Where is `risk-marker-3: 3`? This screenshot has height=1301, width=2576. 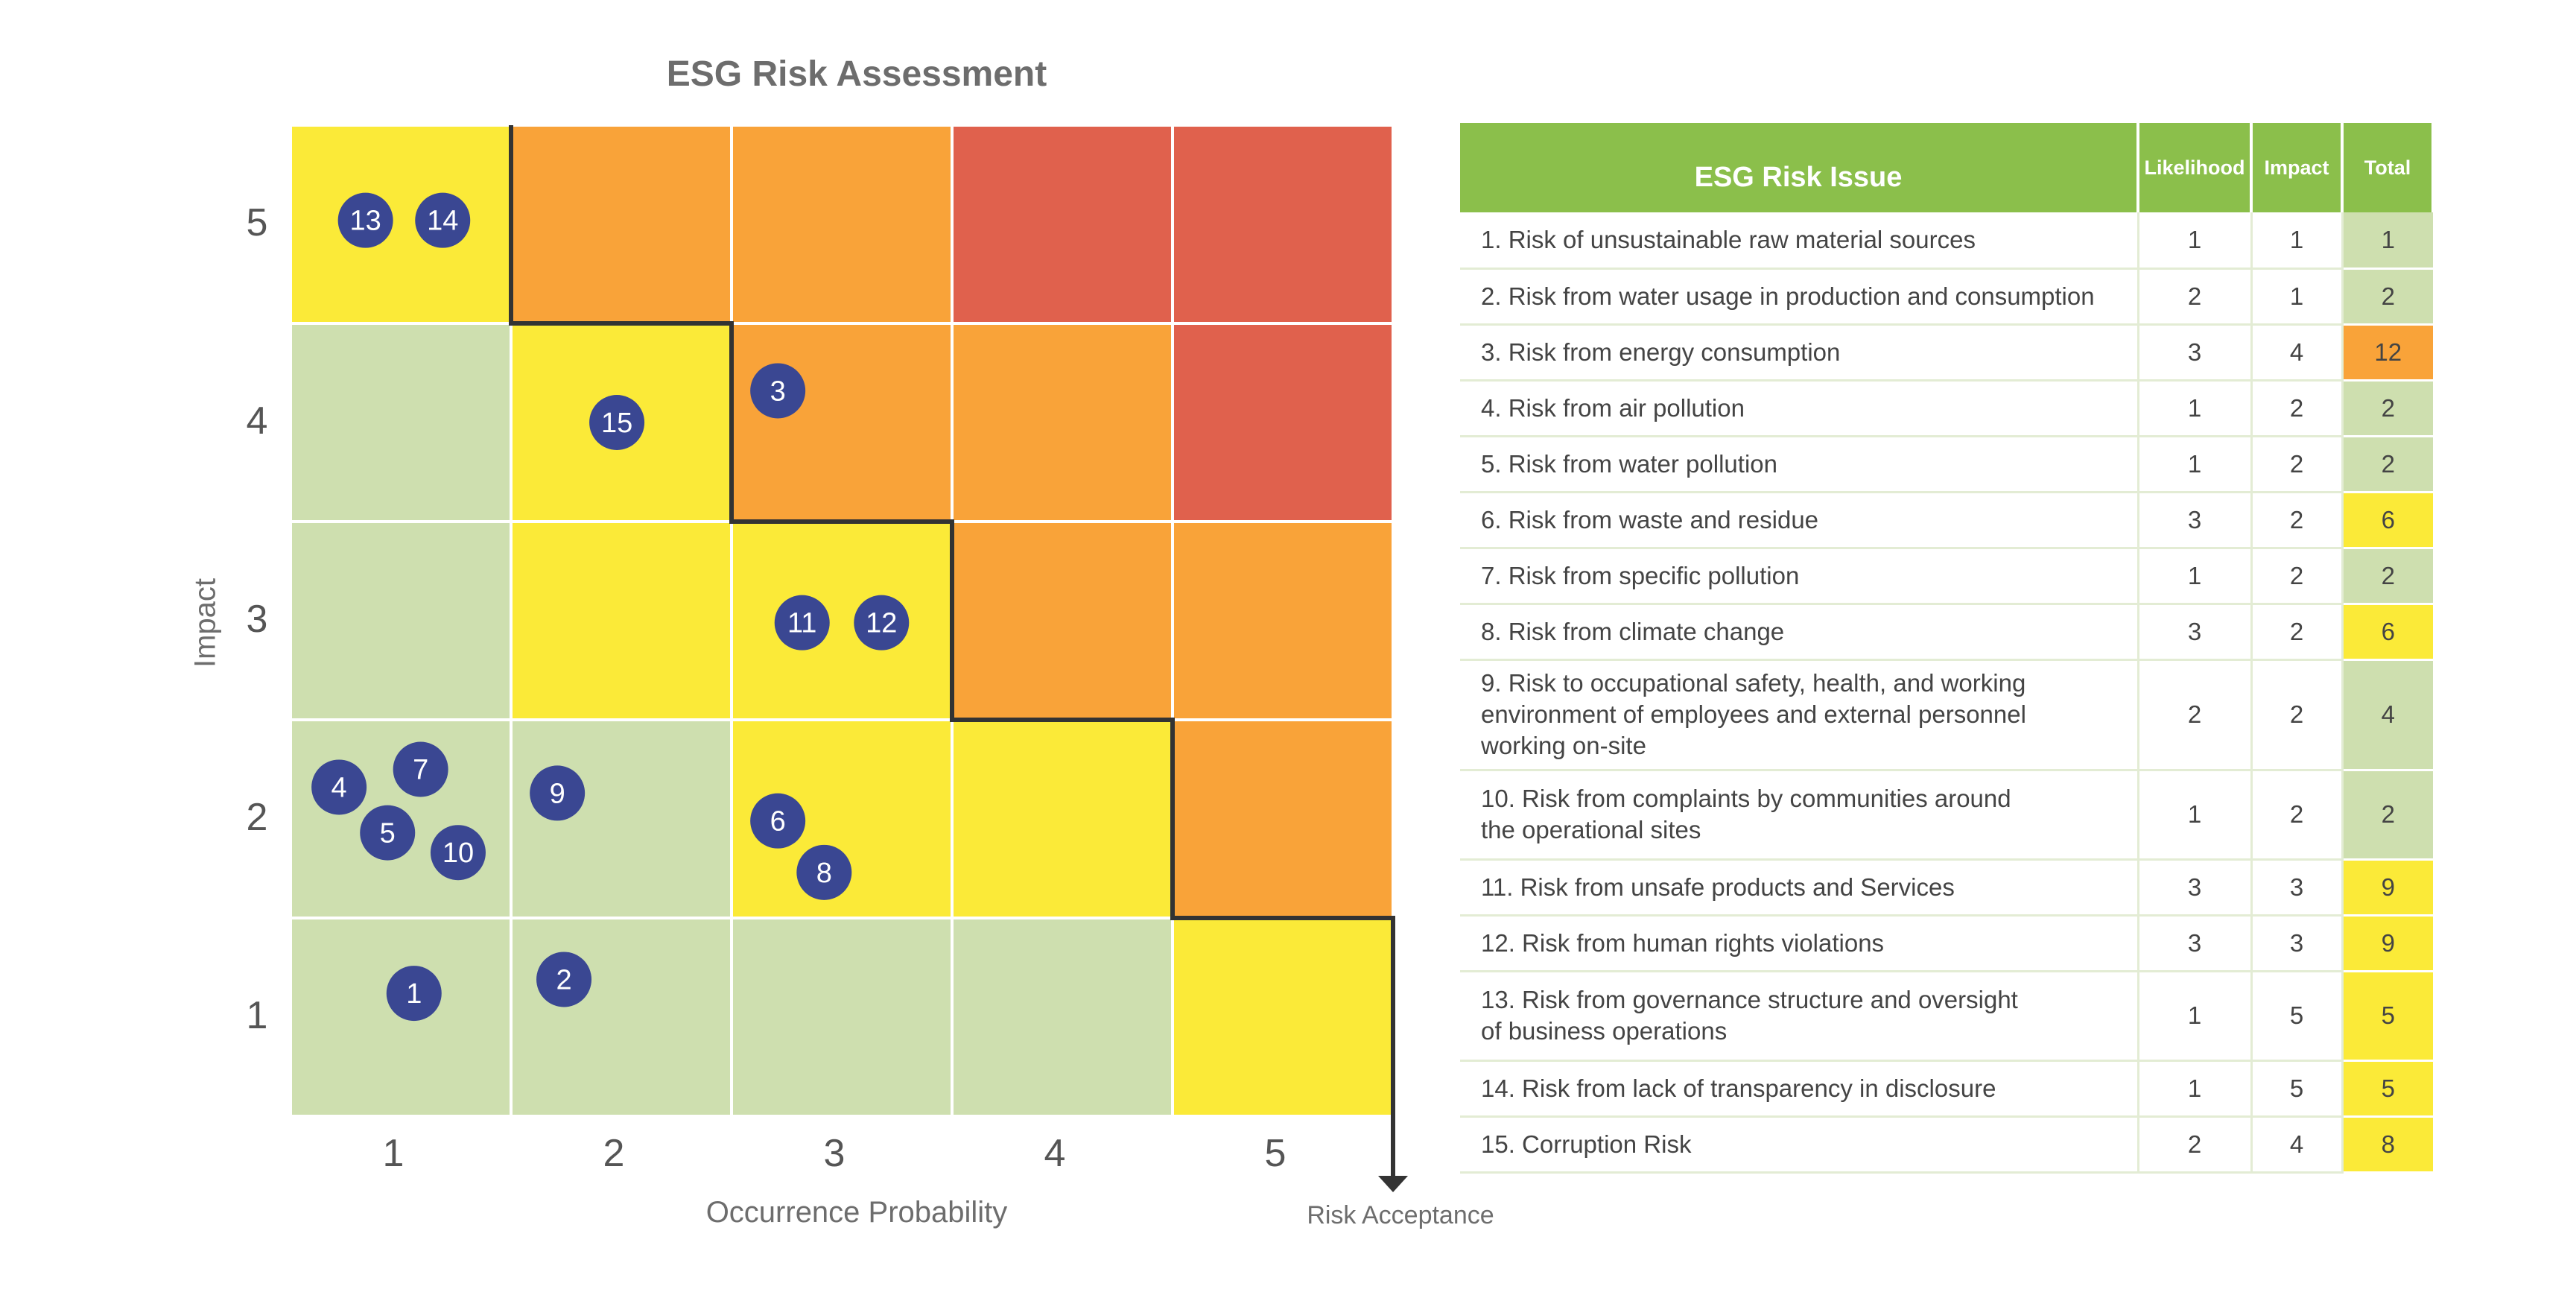
risk-marker-3: 3 is located at coordinates (778, 391).